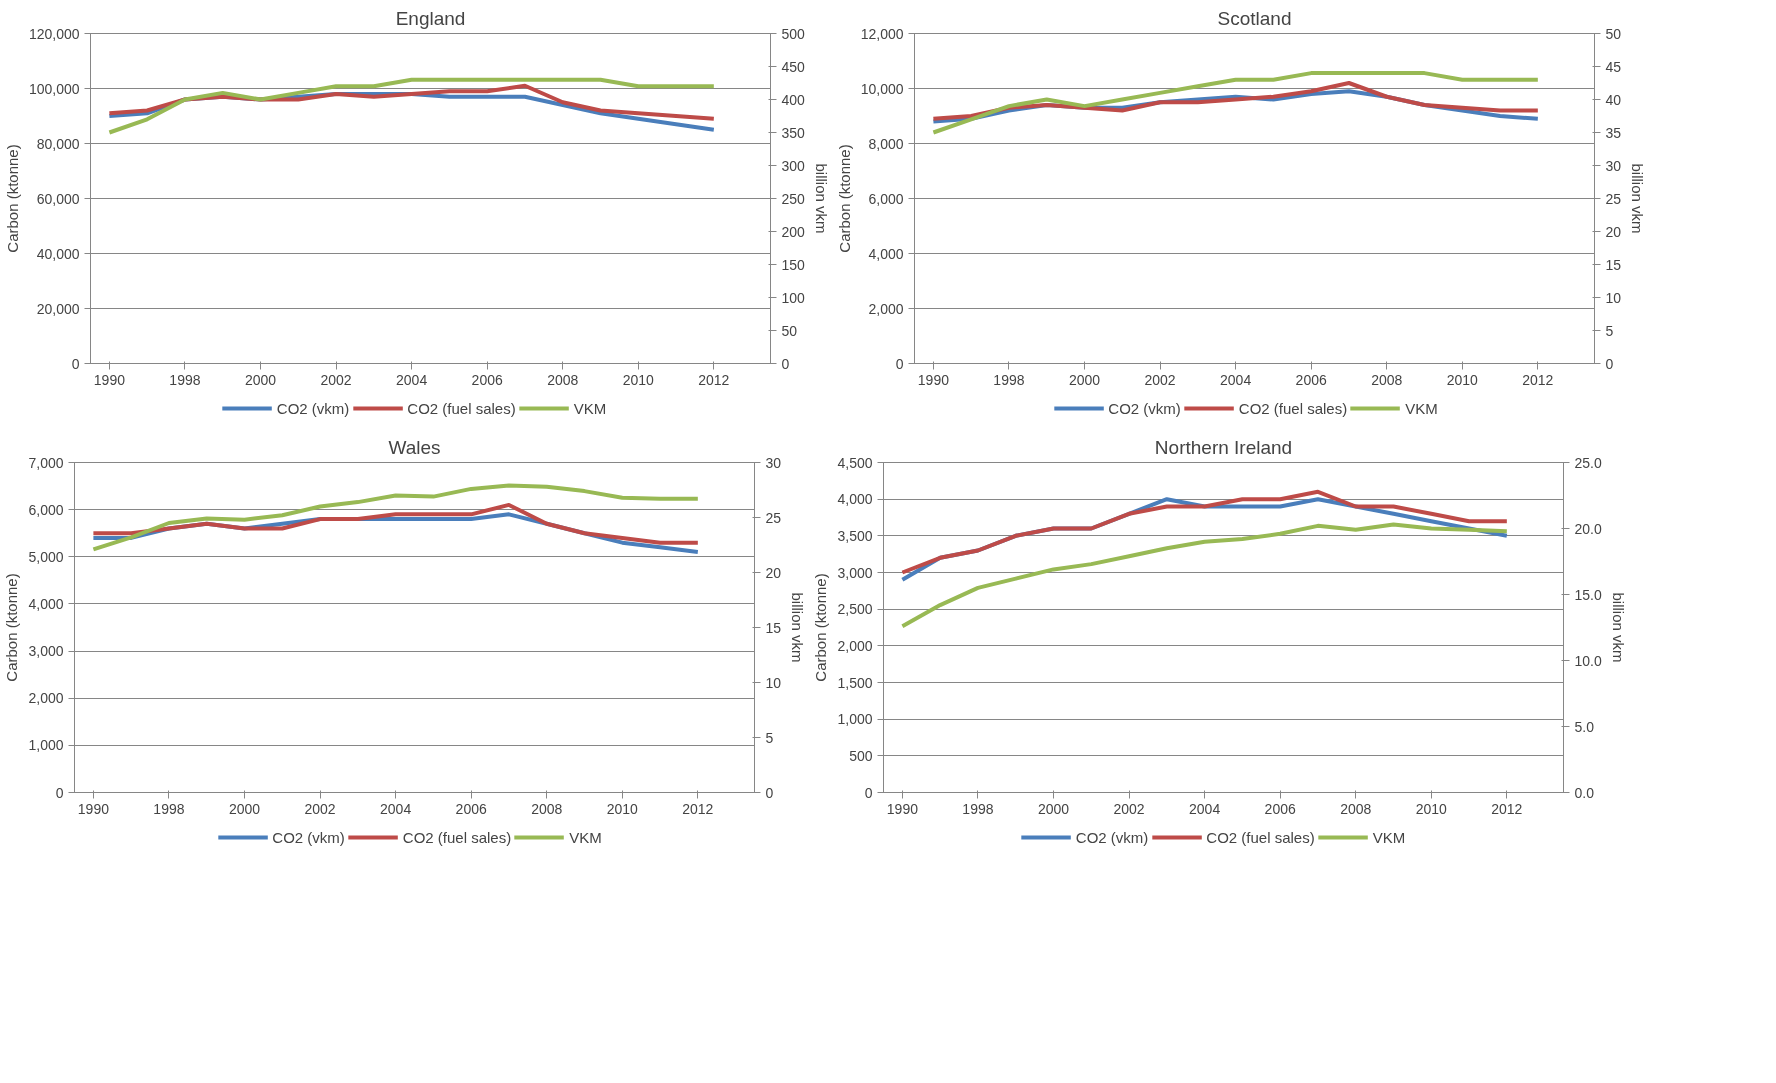 The width and height of the screenshot is (1776, 1083). Describe the element at coordinates (1613, 66) in the screenshot. I see `y2-tick-label: 45` at that location.